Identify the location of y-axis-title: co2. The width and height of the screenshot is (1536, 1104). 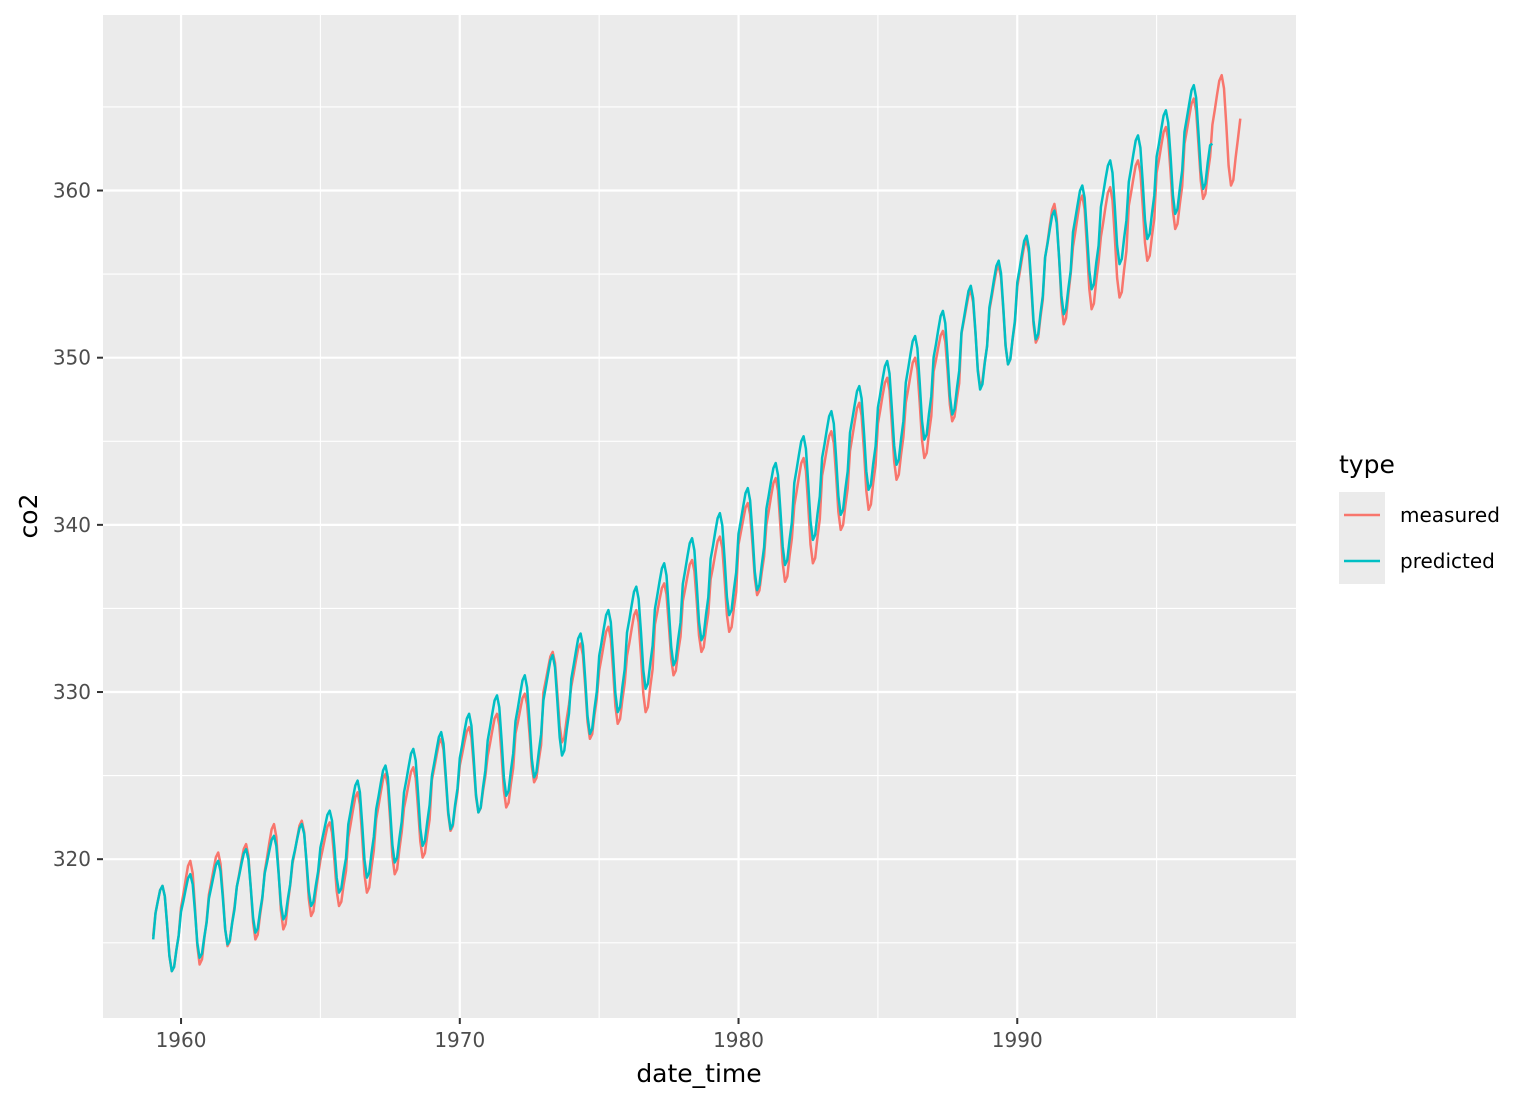
(28, 516).